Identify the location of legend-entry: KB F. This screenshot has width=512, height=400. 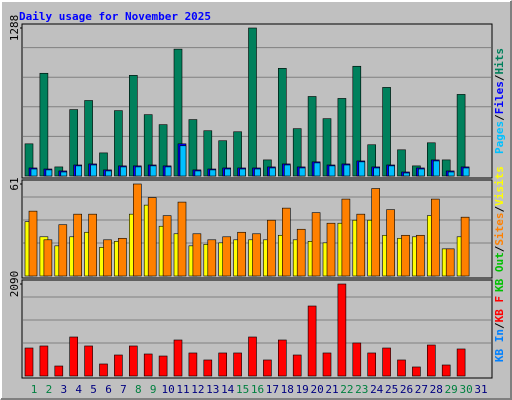
(499, 309).